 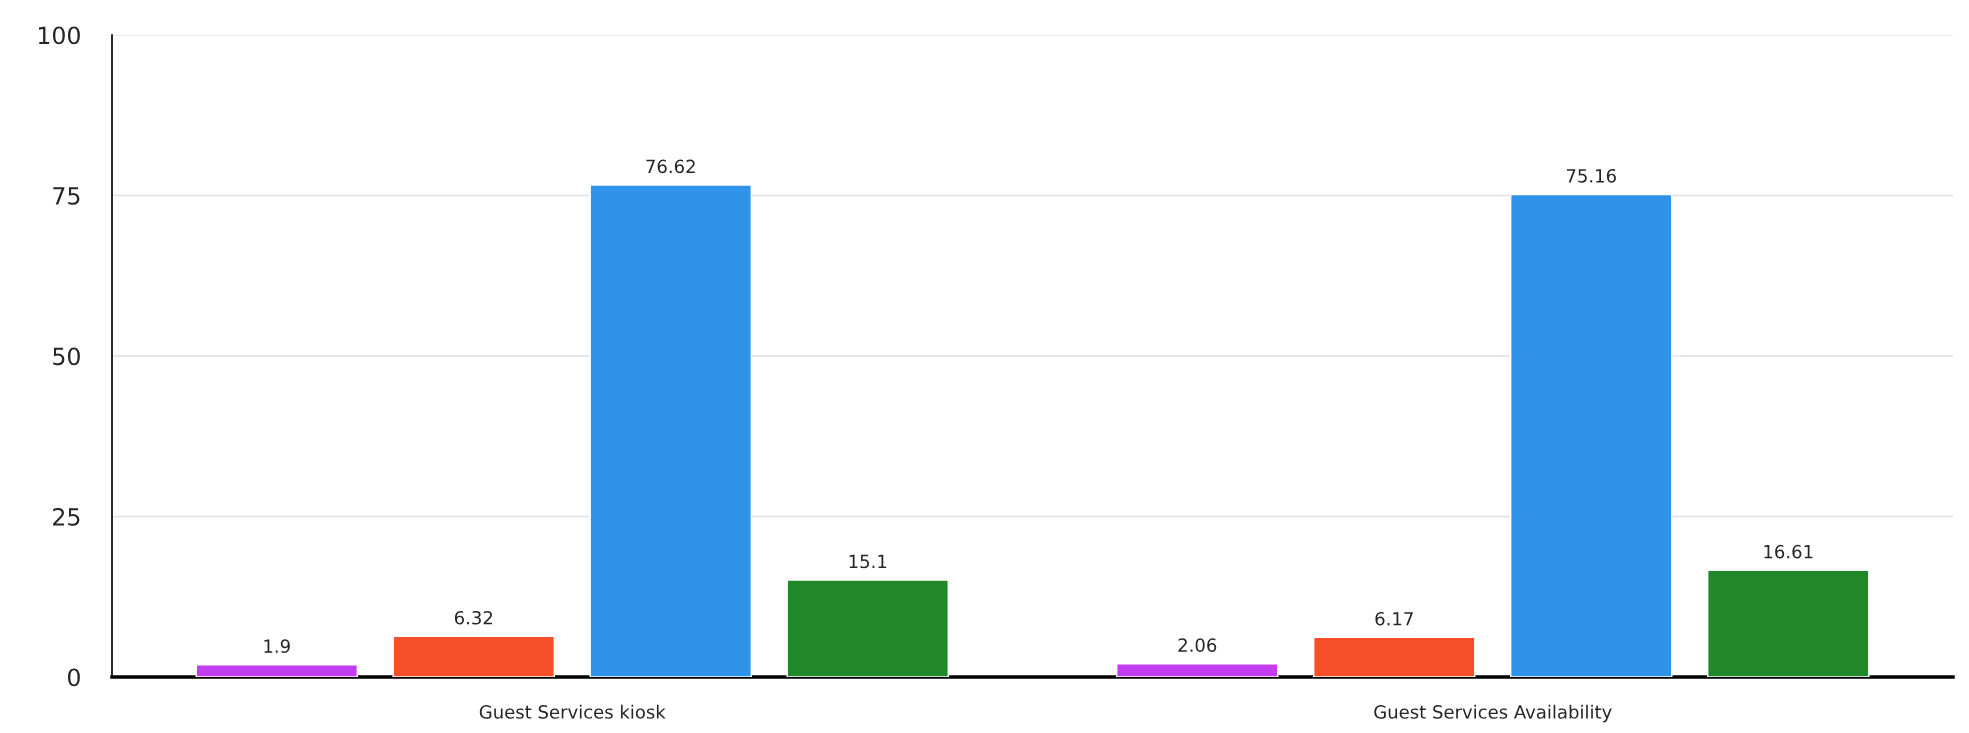 I want to click on data-label: 76.62, so click(x=670, y=166).